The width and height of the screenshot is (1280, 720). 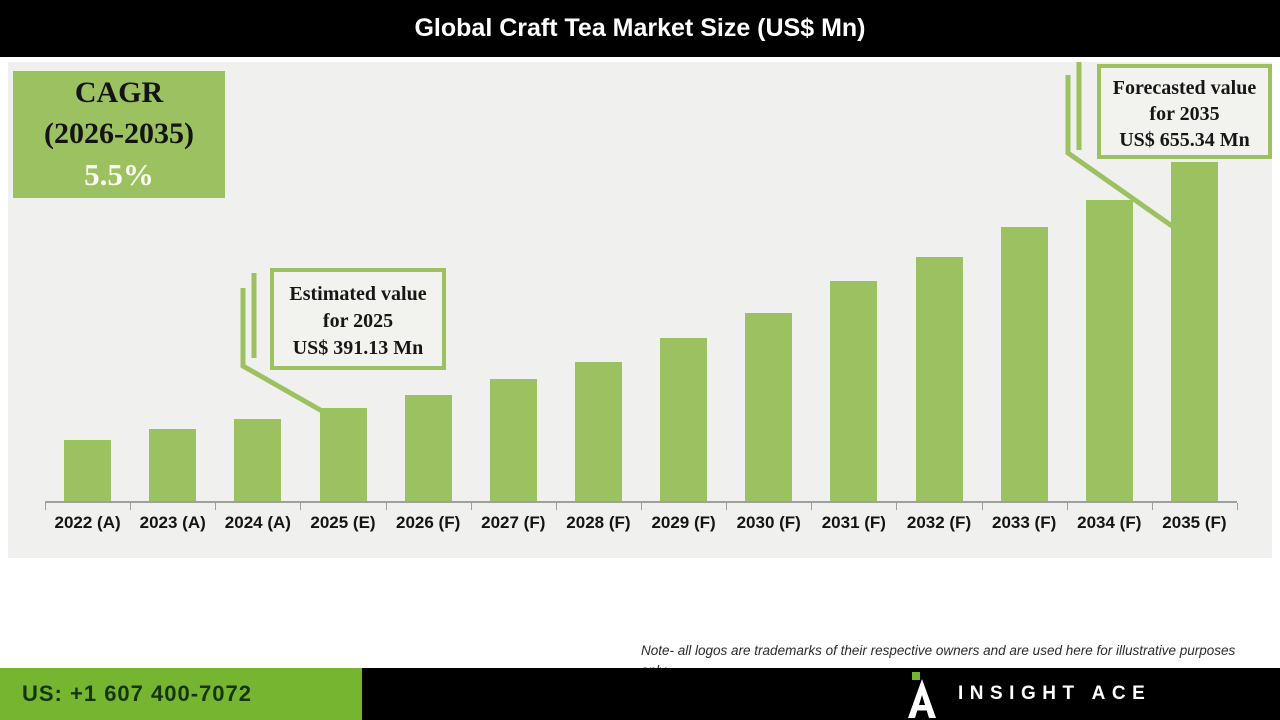 What do you see at coordinates (343, 522) in the screenshot?
I see `x-axis-label: 2025 (E)` at bounding box center [343, 522].